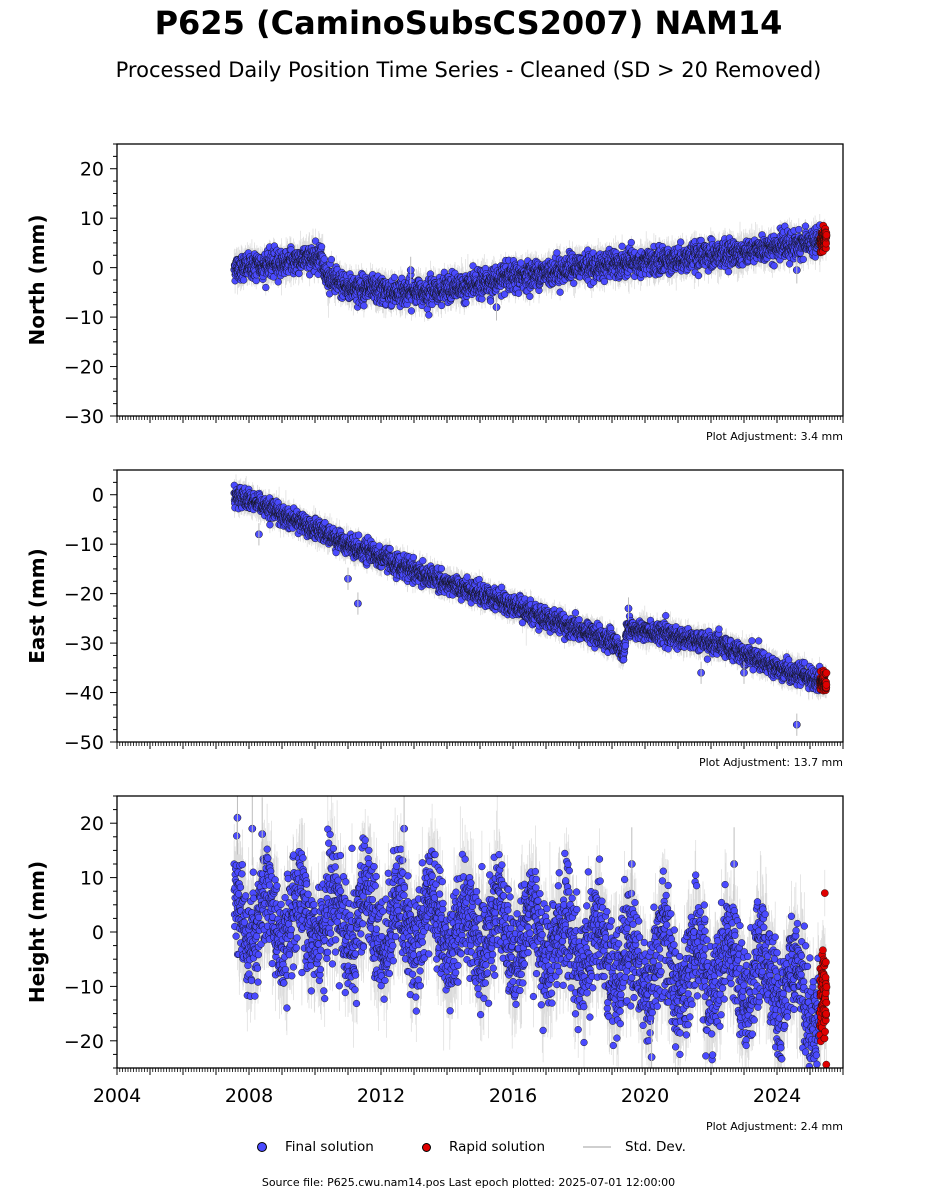  I want to click on plot-adjustment-label: Plot Adjustment: 3.4 mm, so click(774, 436).